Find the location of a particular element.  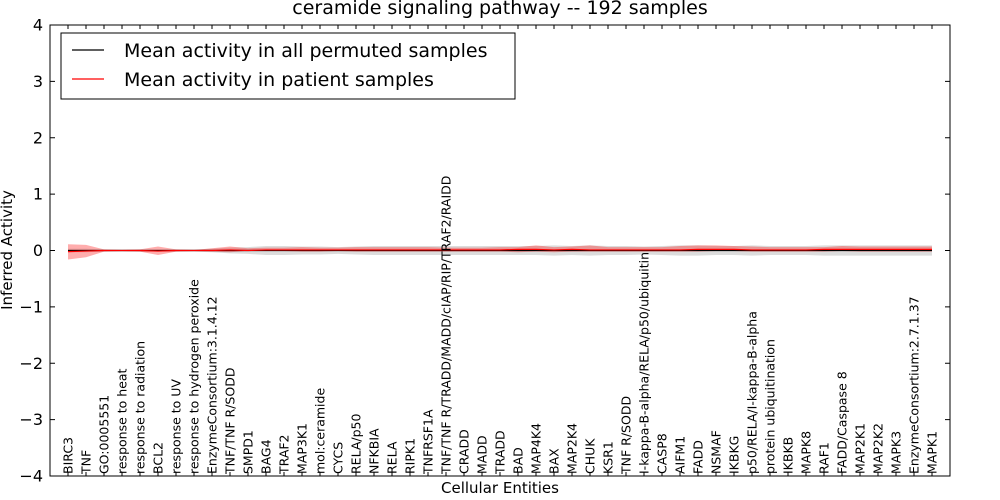

x-tick-label: EnzymeConsortium:3.1.4.12 is located at coordinates (212, 385).